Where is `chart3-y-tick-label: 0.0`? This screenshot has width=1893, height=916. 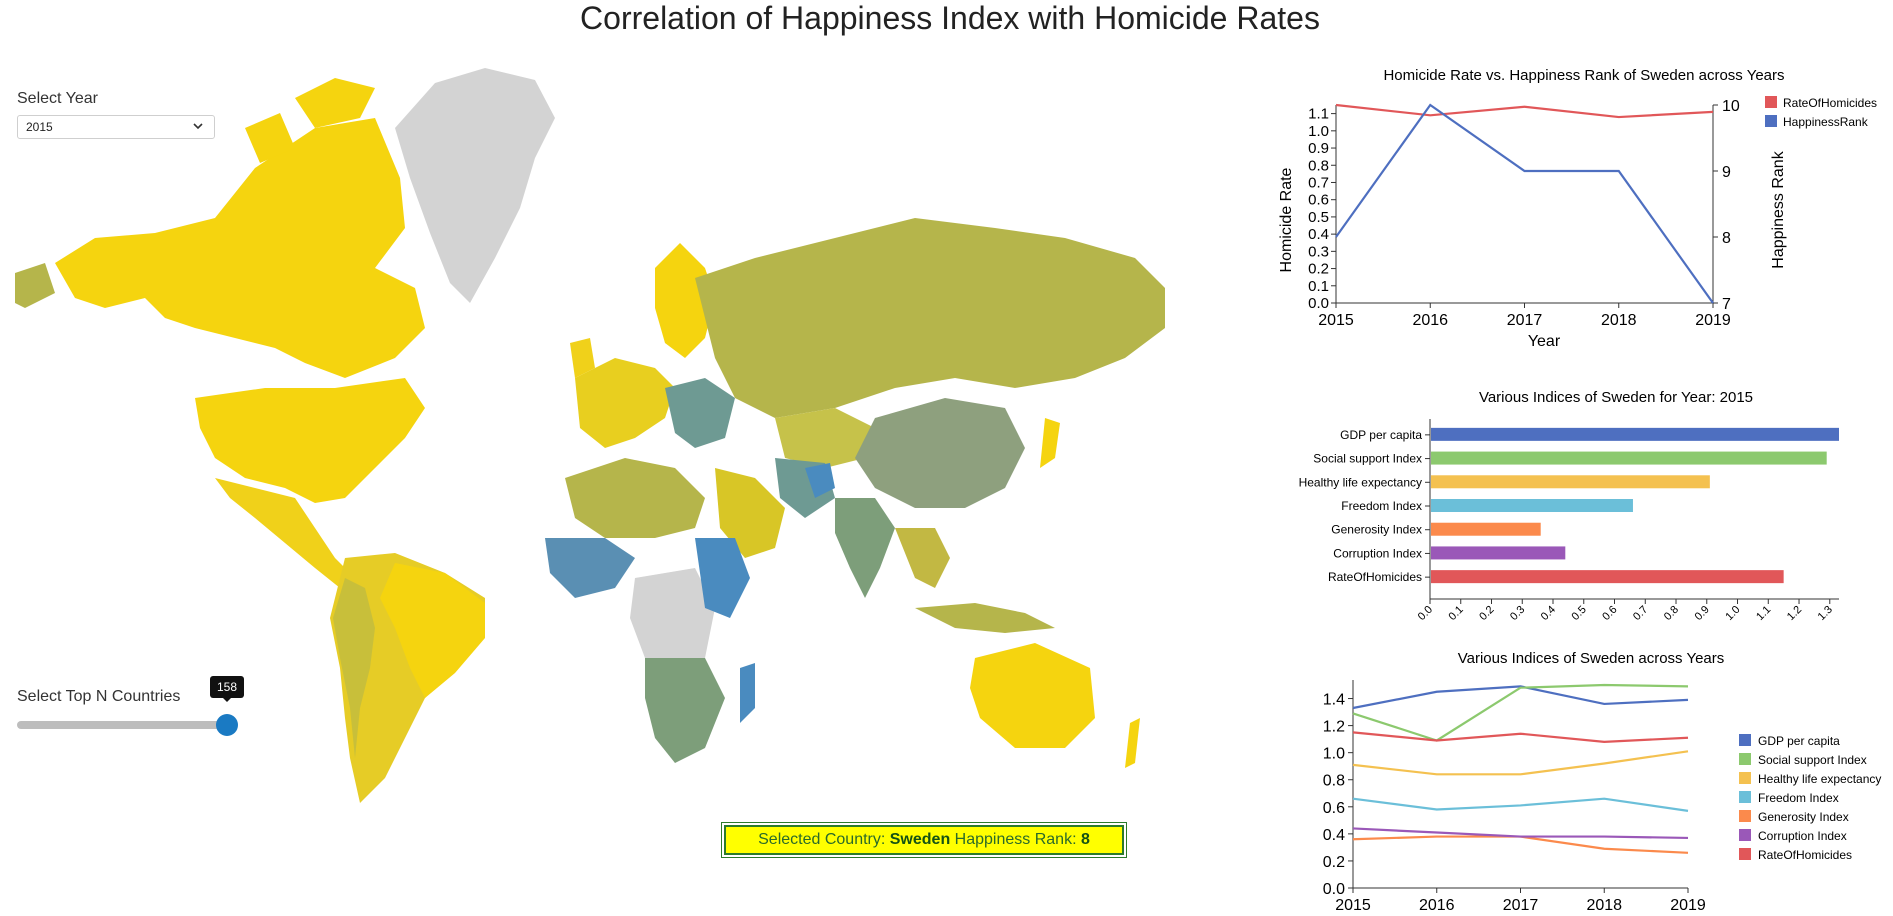 chart3-y-tick-label: 0.0 is located at coordinates (1334, 889).